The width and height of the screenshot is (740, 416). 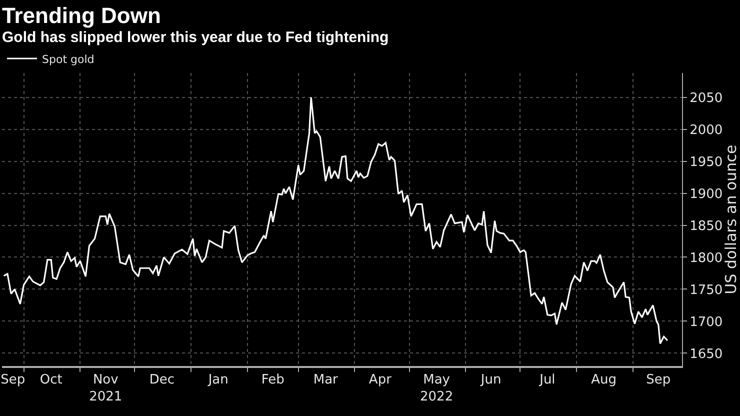 What do you see at coordinates (51, 380) in the screenshot?
I see `x-tick-label: Oct` at bounding box center [51, 380].